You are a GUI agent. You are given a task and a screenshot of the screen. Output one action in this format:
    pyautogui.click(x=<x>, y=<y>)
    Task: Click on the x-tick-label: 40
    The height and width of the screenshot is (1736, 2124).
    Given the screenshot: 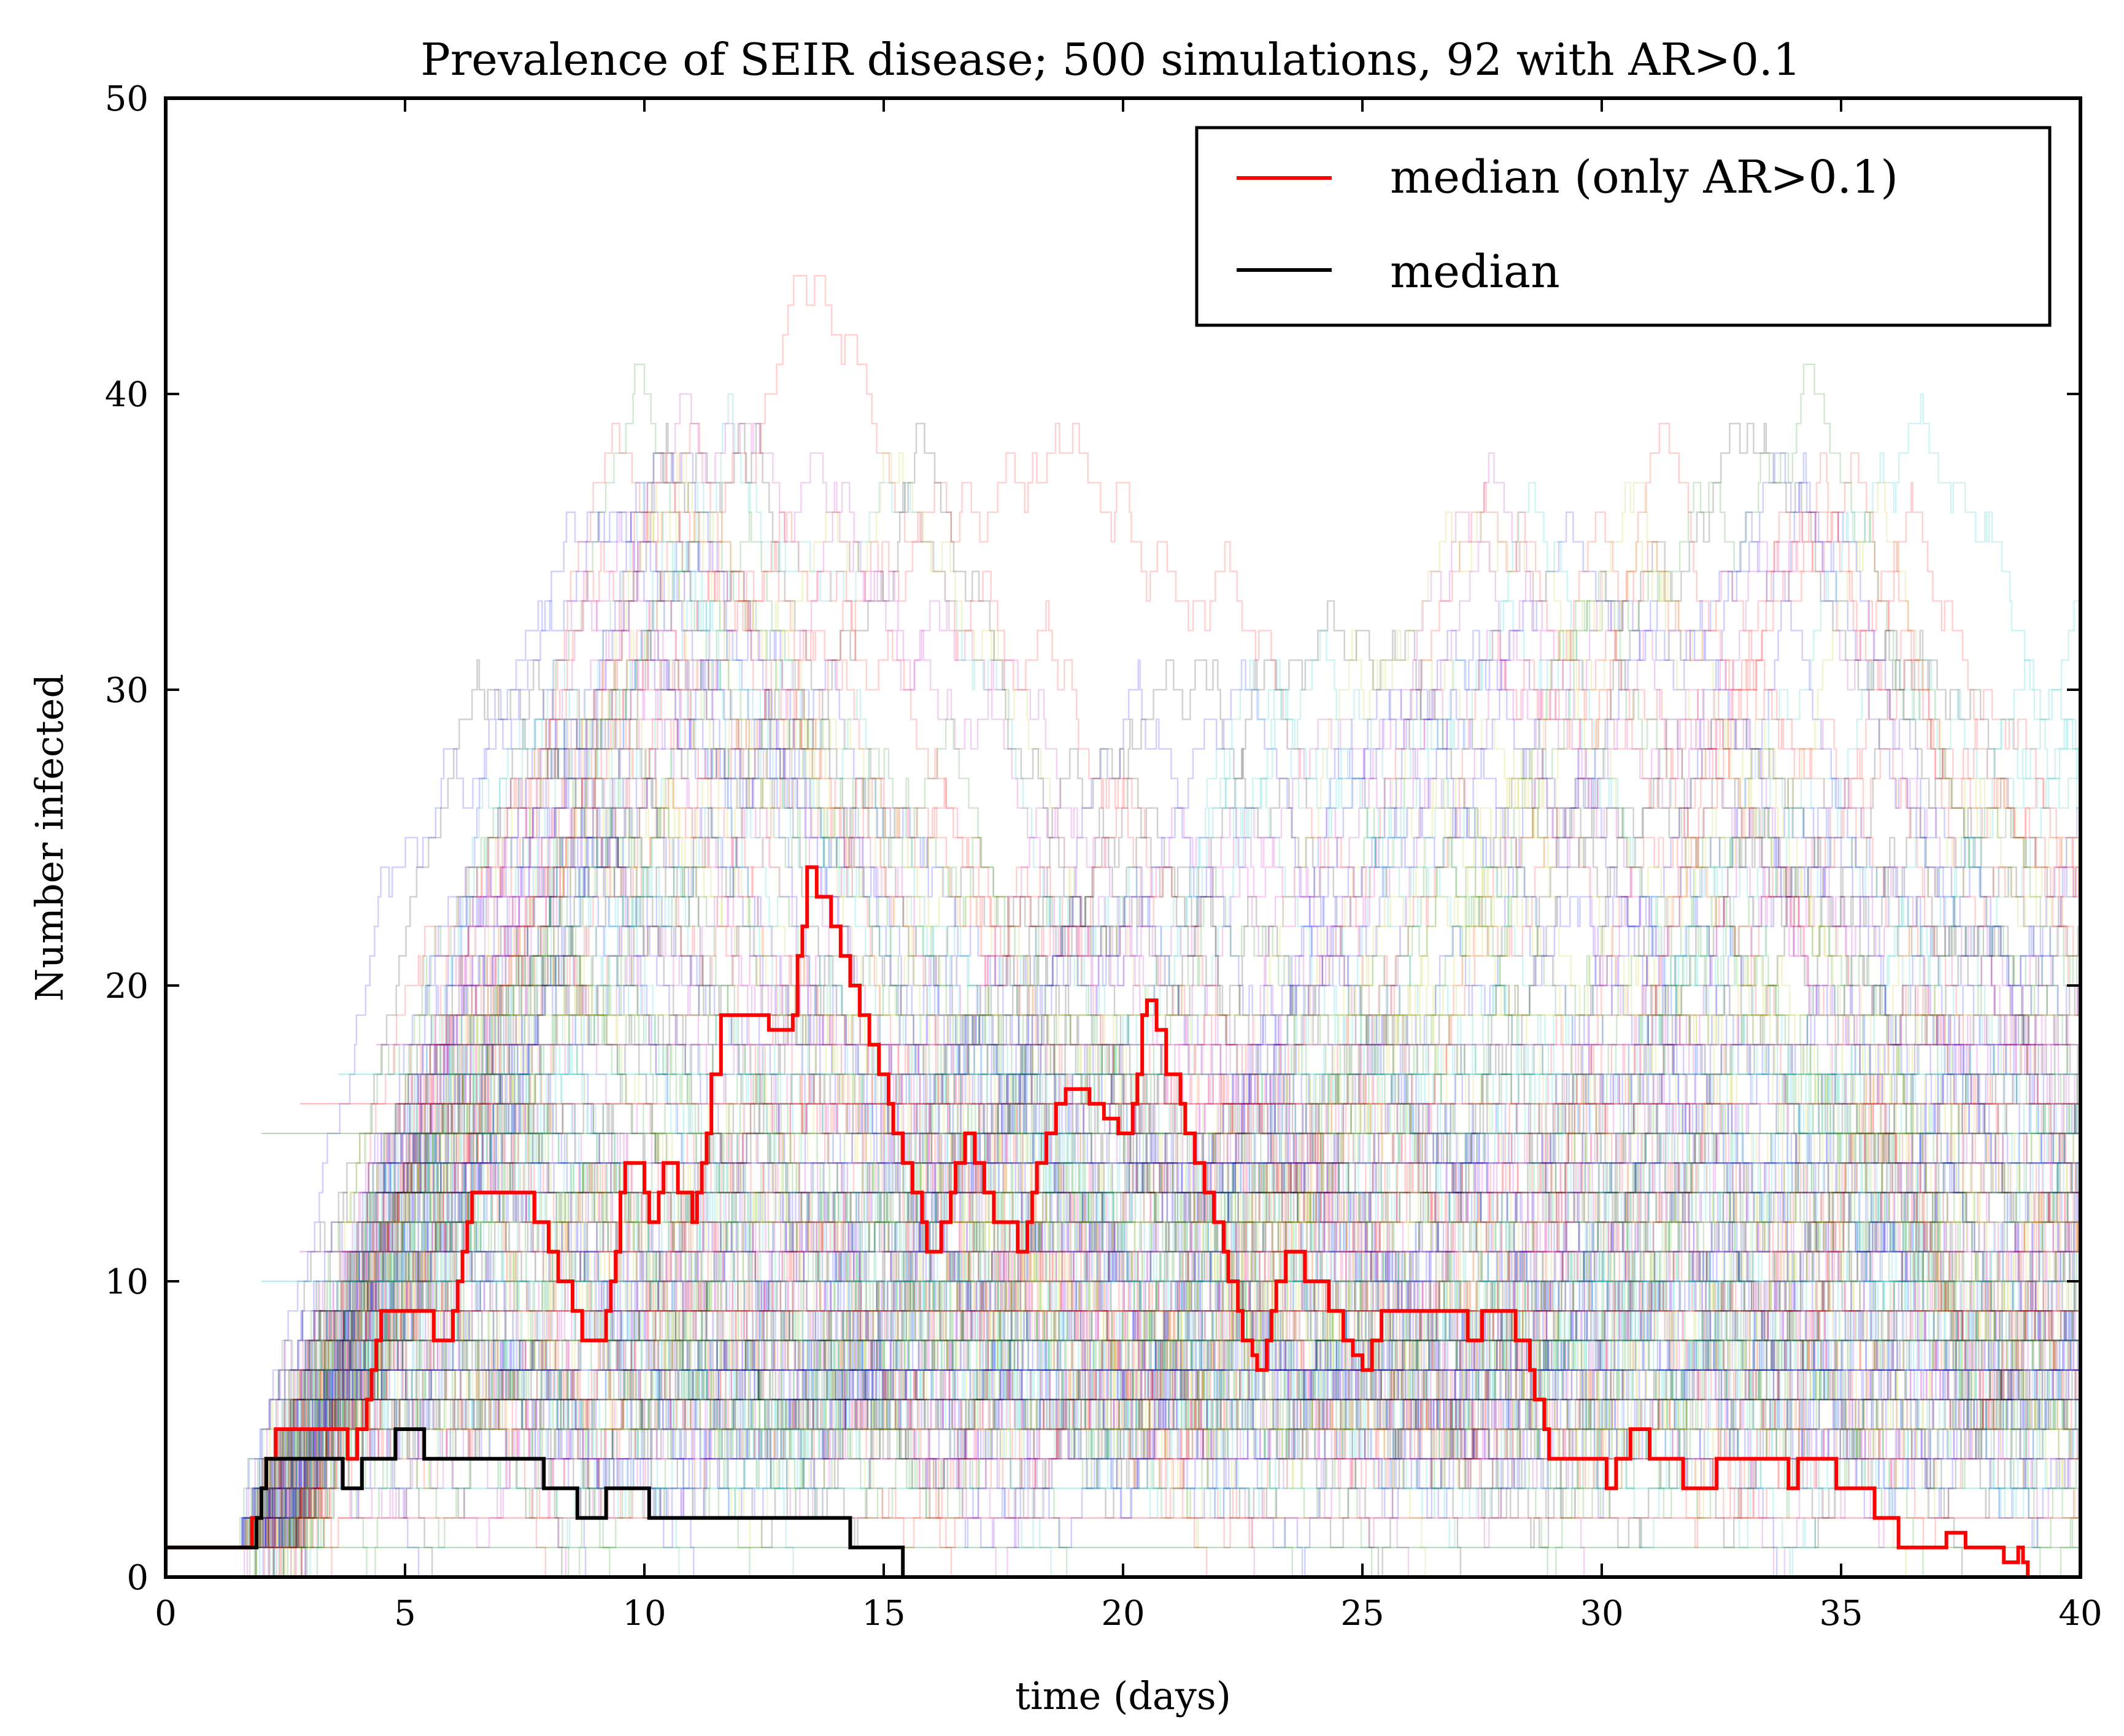 What is the action you would take?
    pyautogui.click(x=2080, y=1614)
    